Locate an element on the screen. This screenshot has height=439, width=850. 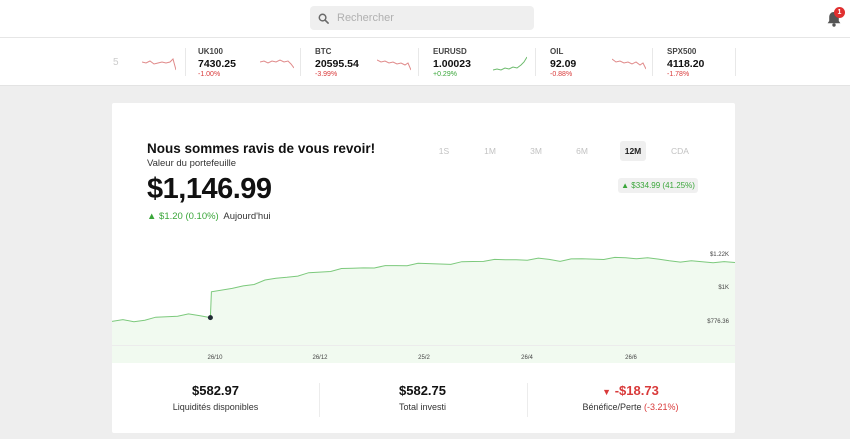
y-tick-label: $776.36 is located at coordinates (718, 322).